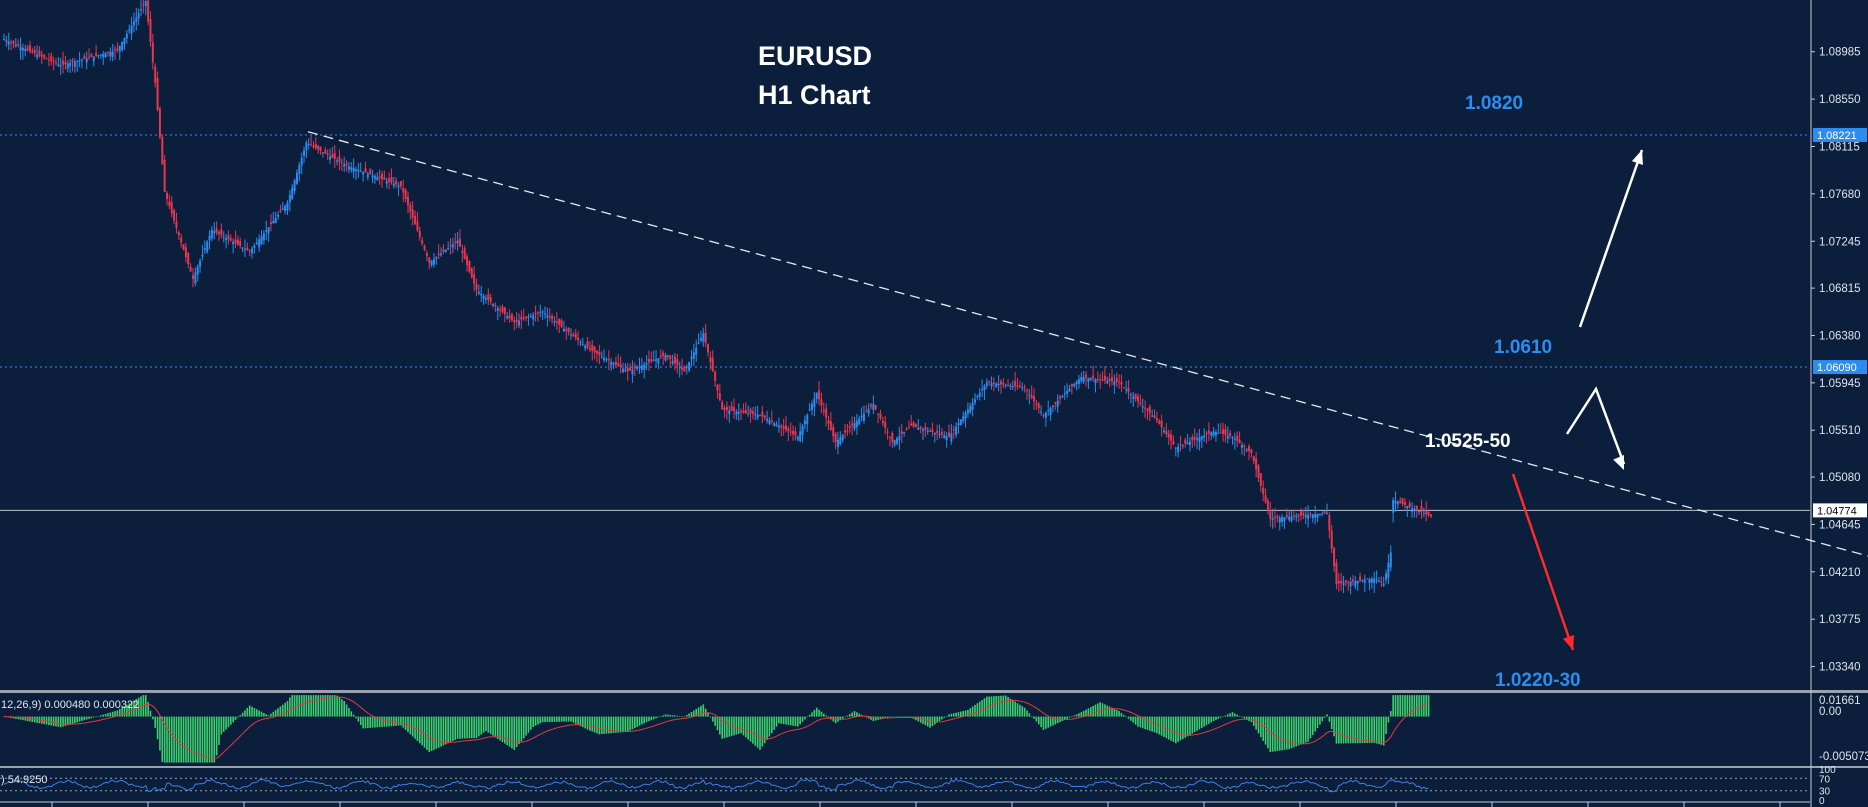 The width and height of the screenshot is (1868, 807). Describe the element at coordinates (1840, 573) in the screenshot. I see `price-axis-tick-label: 1.04210` at that location.